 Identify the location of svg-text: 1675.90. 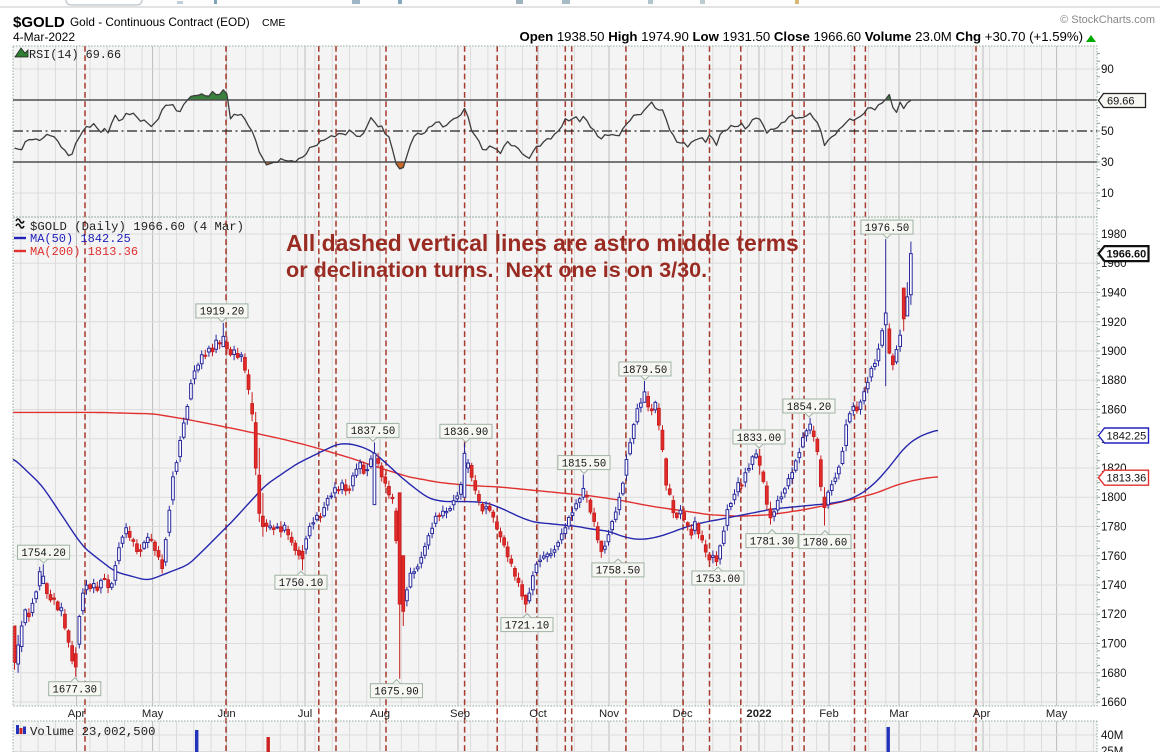
(396, 693).